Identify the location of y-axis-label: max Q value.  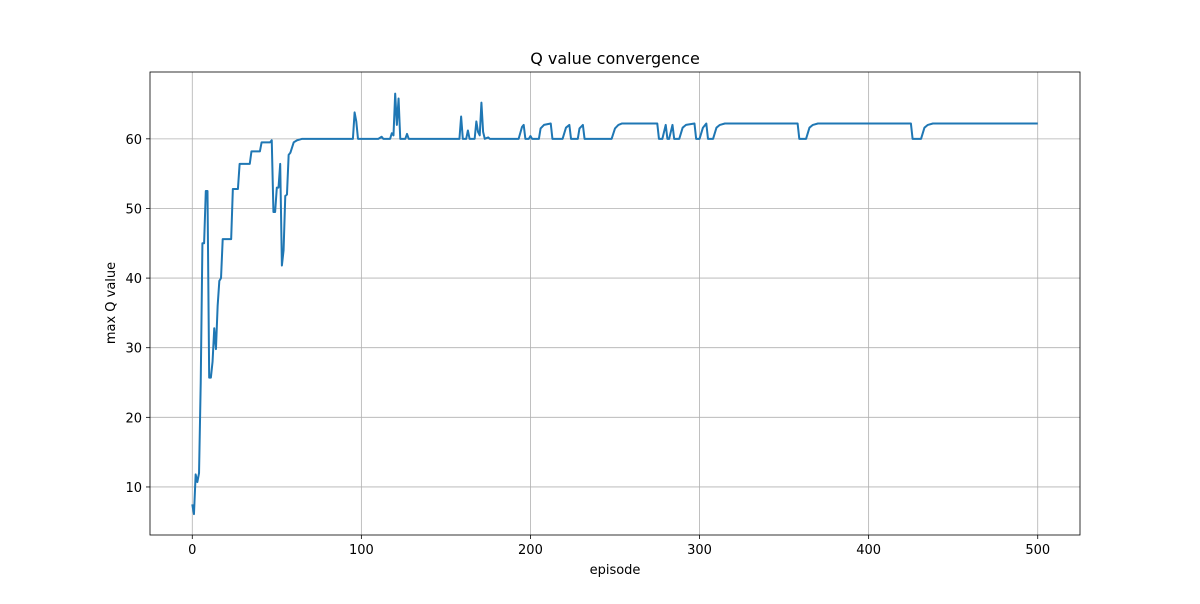
(111, 303).